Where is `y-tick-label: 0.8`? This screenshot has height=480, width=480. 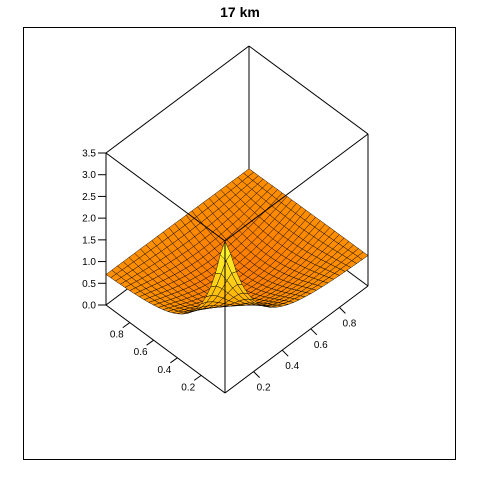
y-tick-label: 0.8 is located at coordinates (117, 335).